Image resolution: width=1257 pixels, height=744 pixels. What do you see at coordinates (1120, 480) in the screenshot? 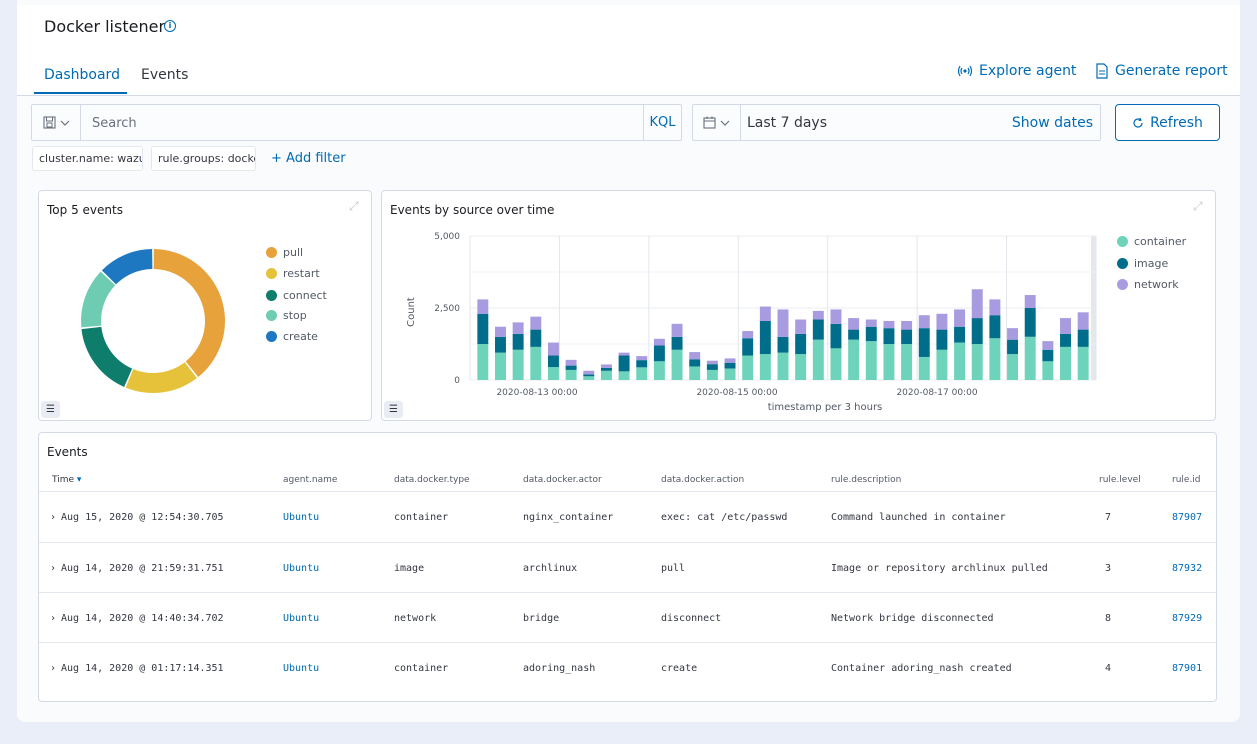
I see `column-header-level: rule.level` at bounding box center [1120, 480].